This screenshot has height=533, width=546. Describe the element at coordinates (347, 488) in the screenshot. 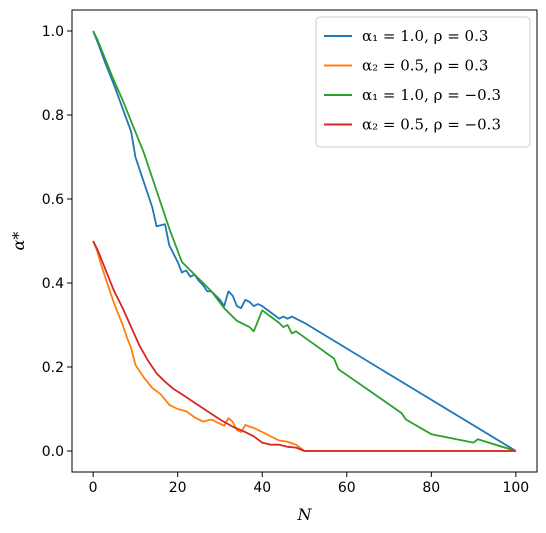

I see `x-tick-label: 60` at that location.